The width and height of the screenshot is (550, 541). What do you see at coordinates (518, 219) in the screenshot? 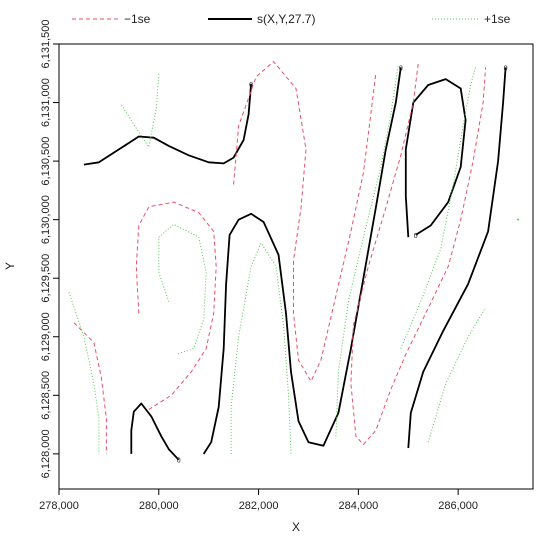
I see `contour-dot-dotted` at bounding box center [518, 219].